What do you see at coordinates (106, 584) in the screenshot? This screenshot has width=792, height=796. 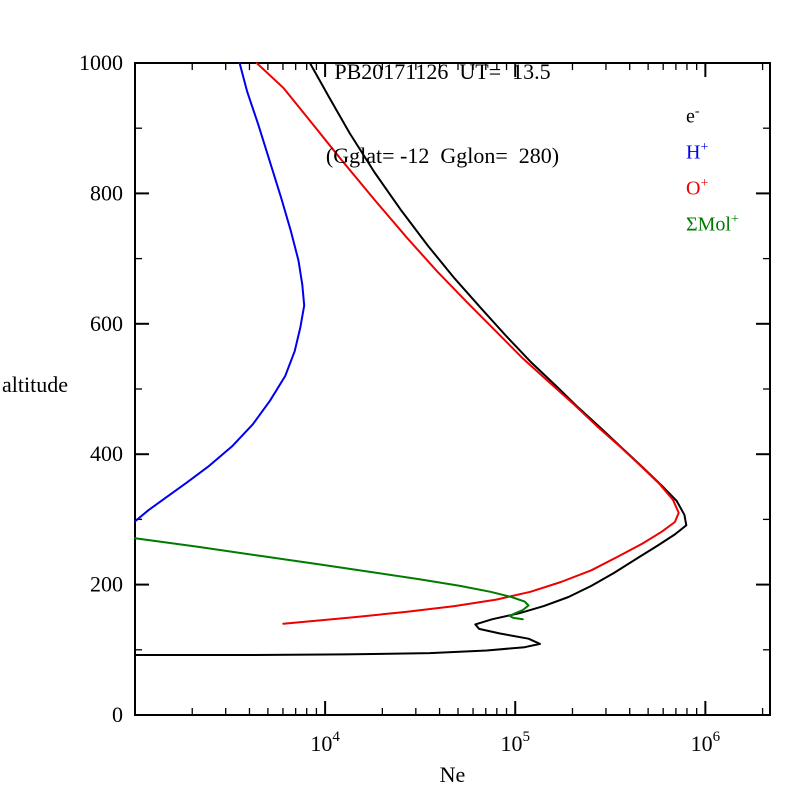 I see `y-tick-label: 200` at bounding box center [106, 584].